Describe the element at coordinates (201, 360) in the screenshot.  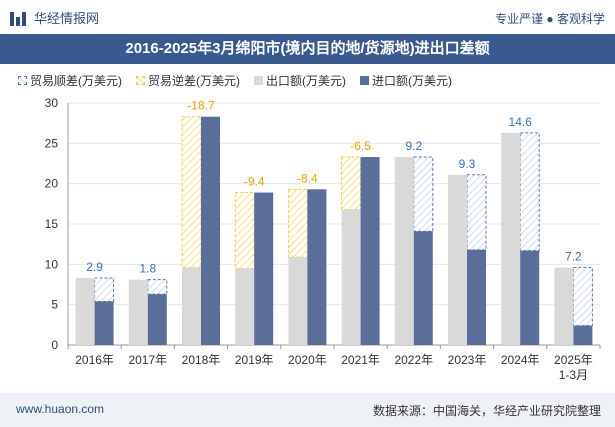
I see `x-tick-label: 2018年` at that location.